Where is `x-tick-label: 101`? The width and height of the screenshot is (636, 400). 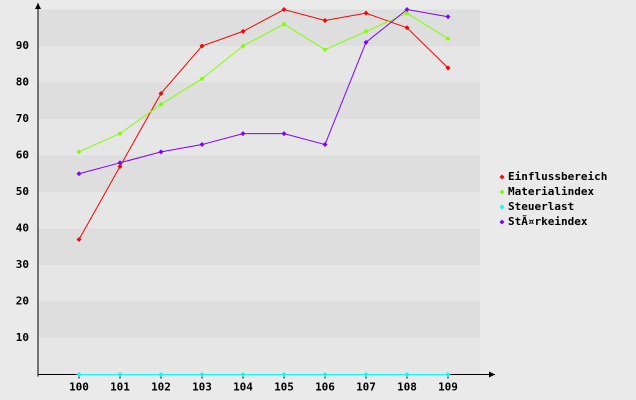
x-tick-label: 101 is located at coordinates (120, 387).